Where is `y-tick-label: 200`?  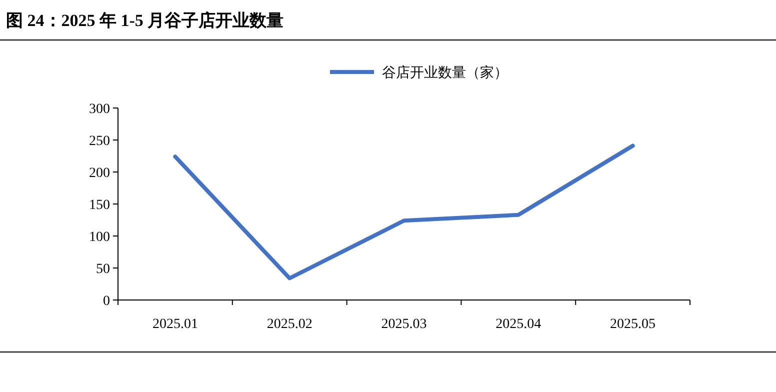
y-tick-label: 200 is located at coordinates (99, 173).